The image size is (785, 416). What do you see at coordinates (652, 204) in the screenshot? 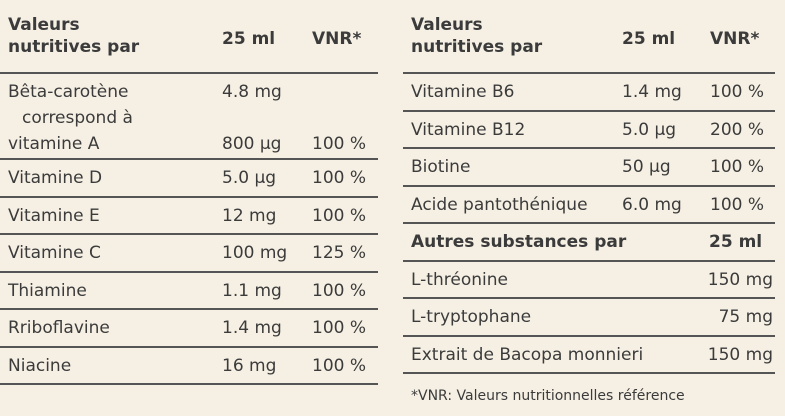
I see `cell: 6.0 mg` at bounding box center [652, 204].